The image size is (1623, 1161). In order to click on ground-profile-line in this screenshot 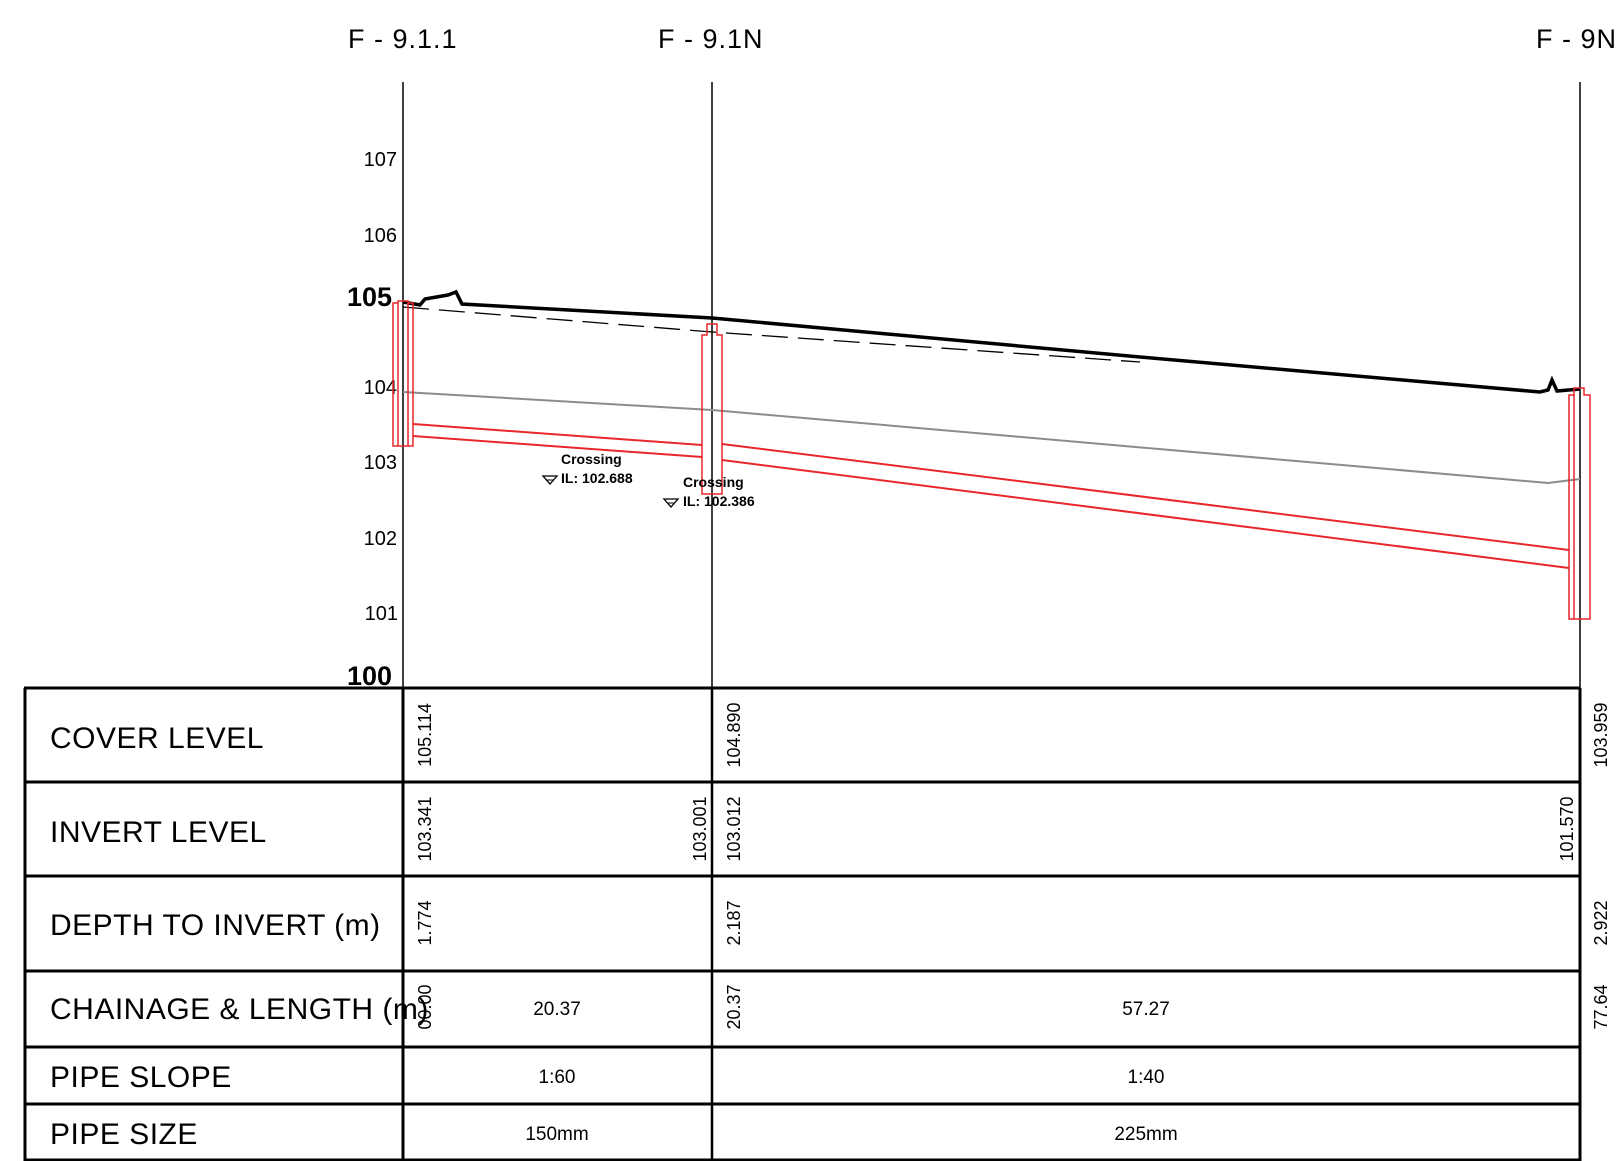, I will do `click(991, 341)`.